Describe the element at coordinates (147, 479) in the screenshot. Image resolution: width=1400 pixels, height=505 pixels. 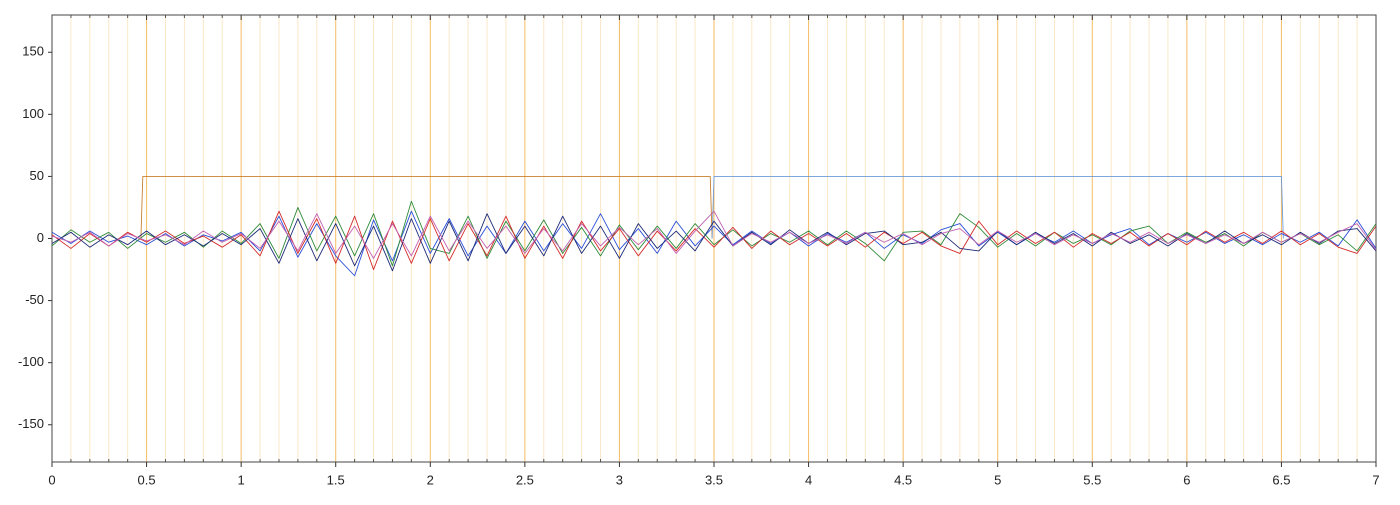
I see `x-tick-label: 0.5` at that location.